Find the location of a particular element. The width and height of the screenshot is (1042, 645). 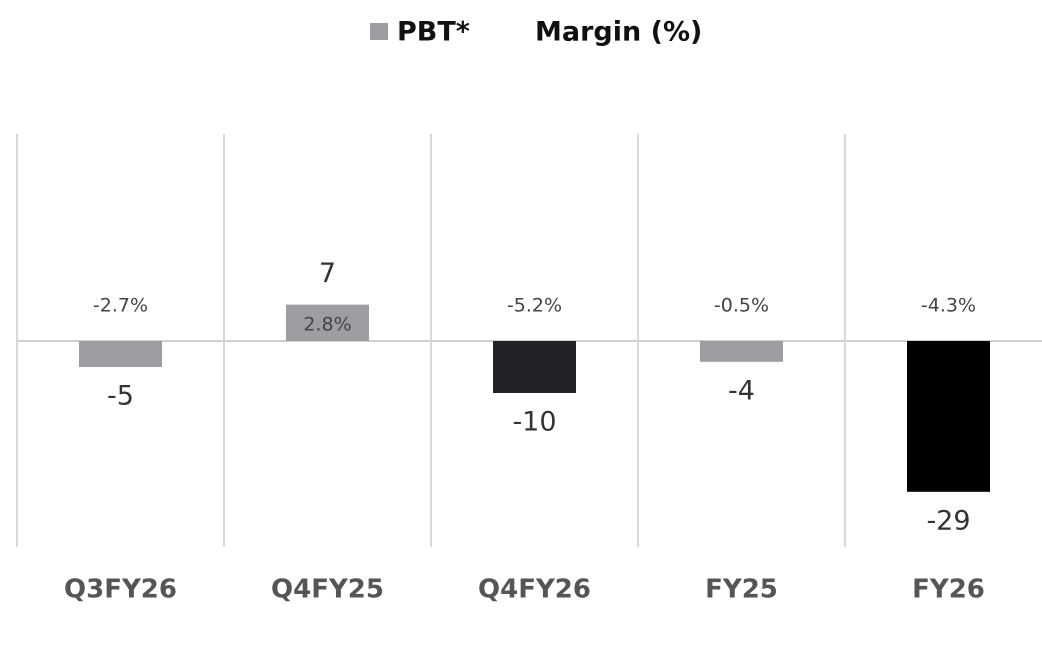

margin-label: -4.3% is located at coordinates (948, 306).